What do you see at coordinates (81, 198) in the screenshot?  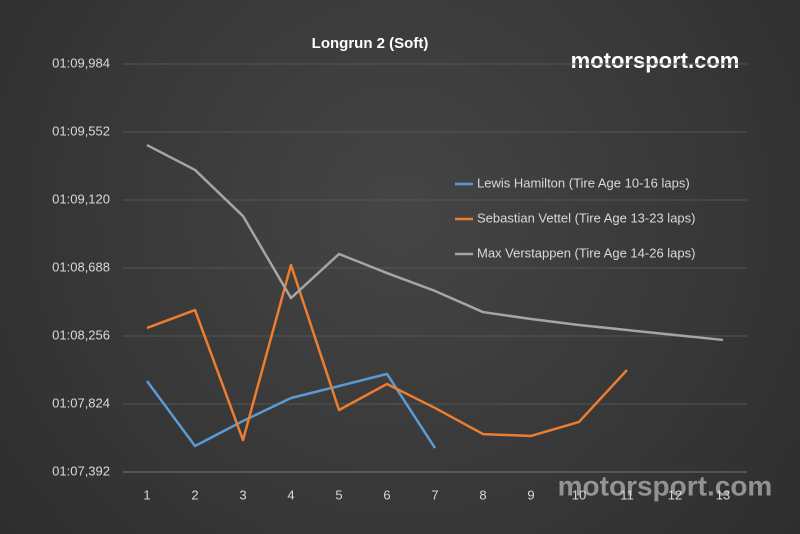 I see `y-tick-label: 01:09,120` at bounding box center [81, 198].